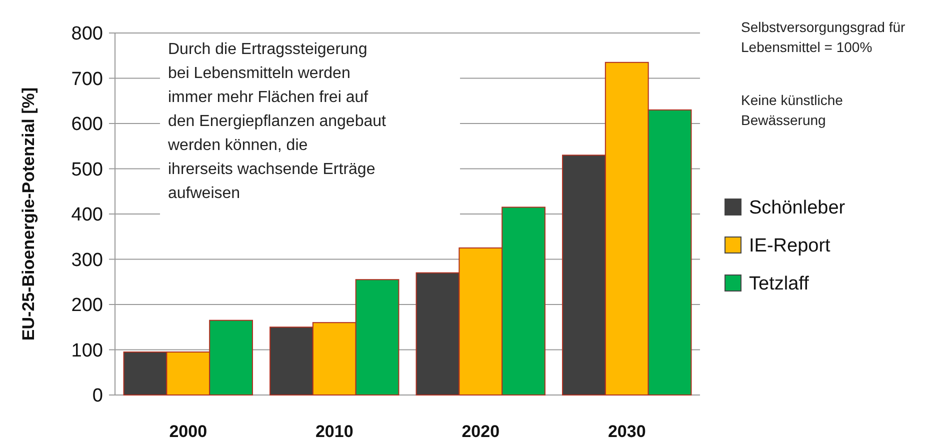 The image size is (939, 446). What do you see at coordinates (334, 431) in the screenshot?
I see `x-tick-label: 2010` at bounding box center [334, 431].